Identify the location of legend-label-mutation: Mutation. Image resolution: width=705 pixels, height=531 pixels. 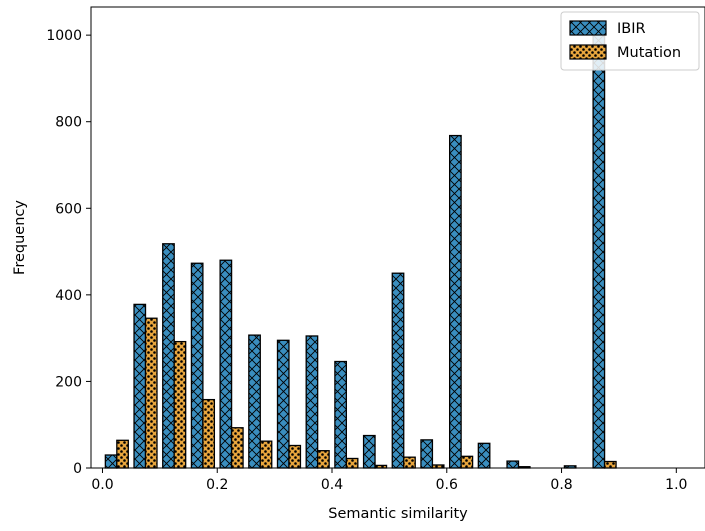
(649, 53).